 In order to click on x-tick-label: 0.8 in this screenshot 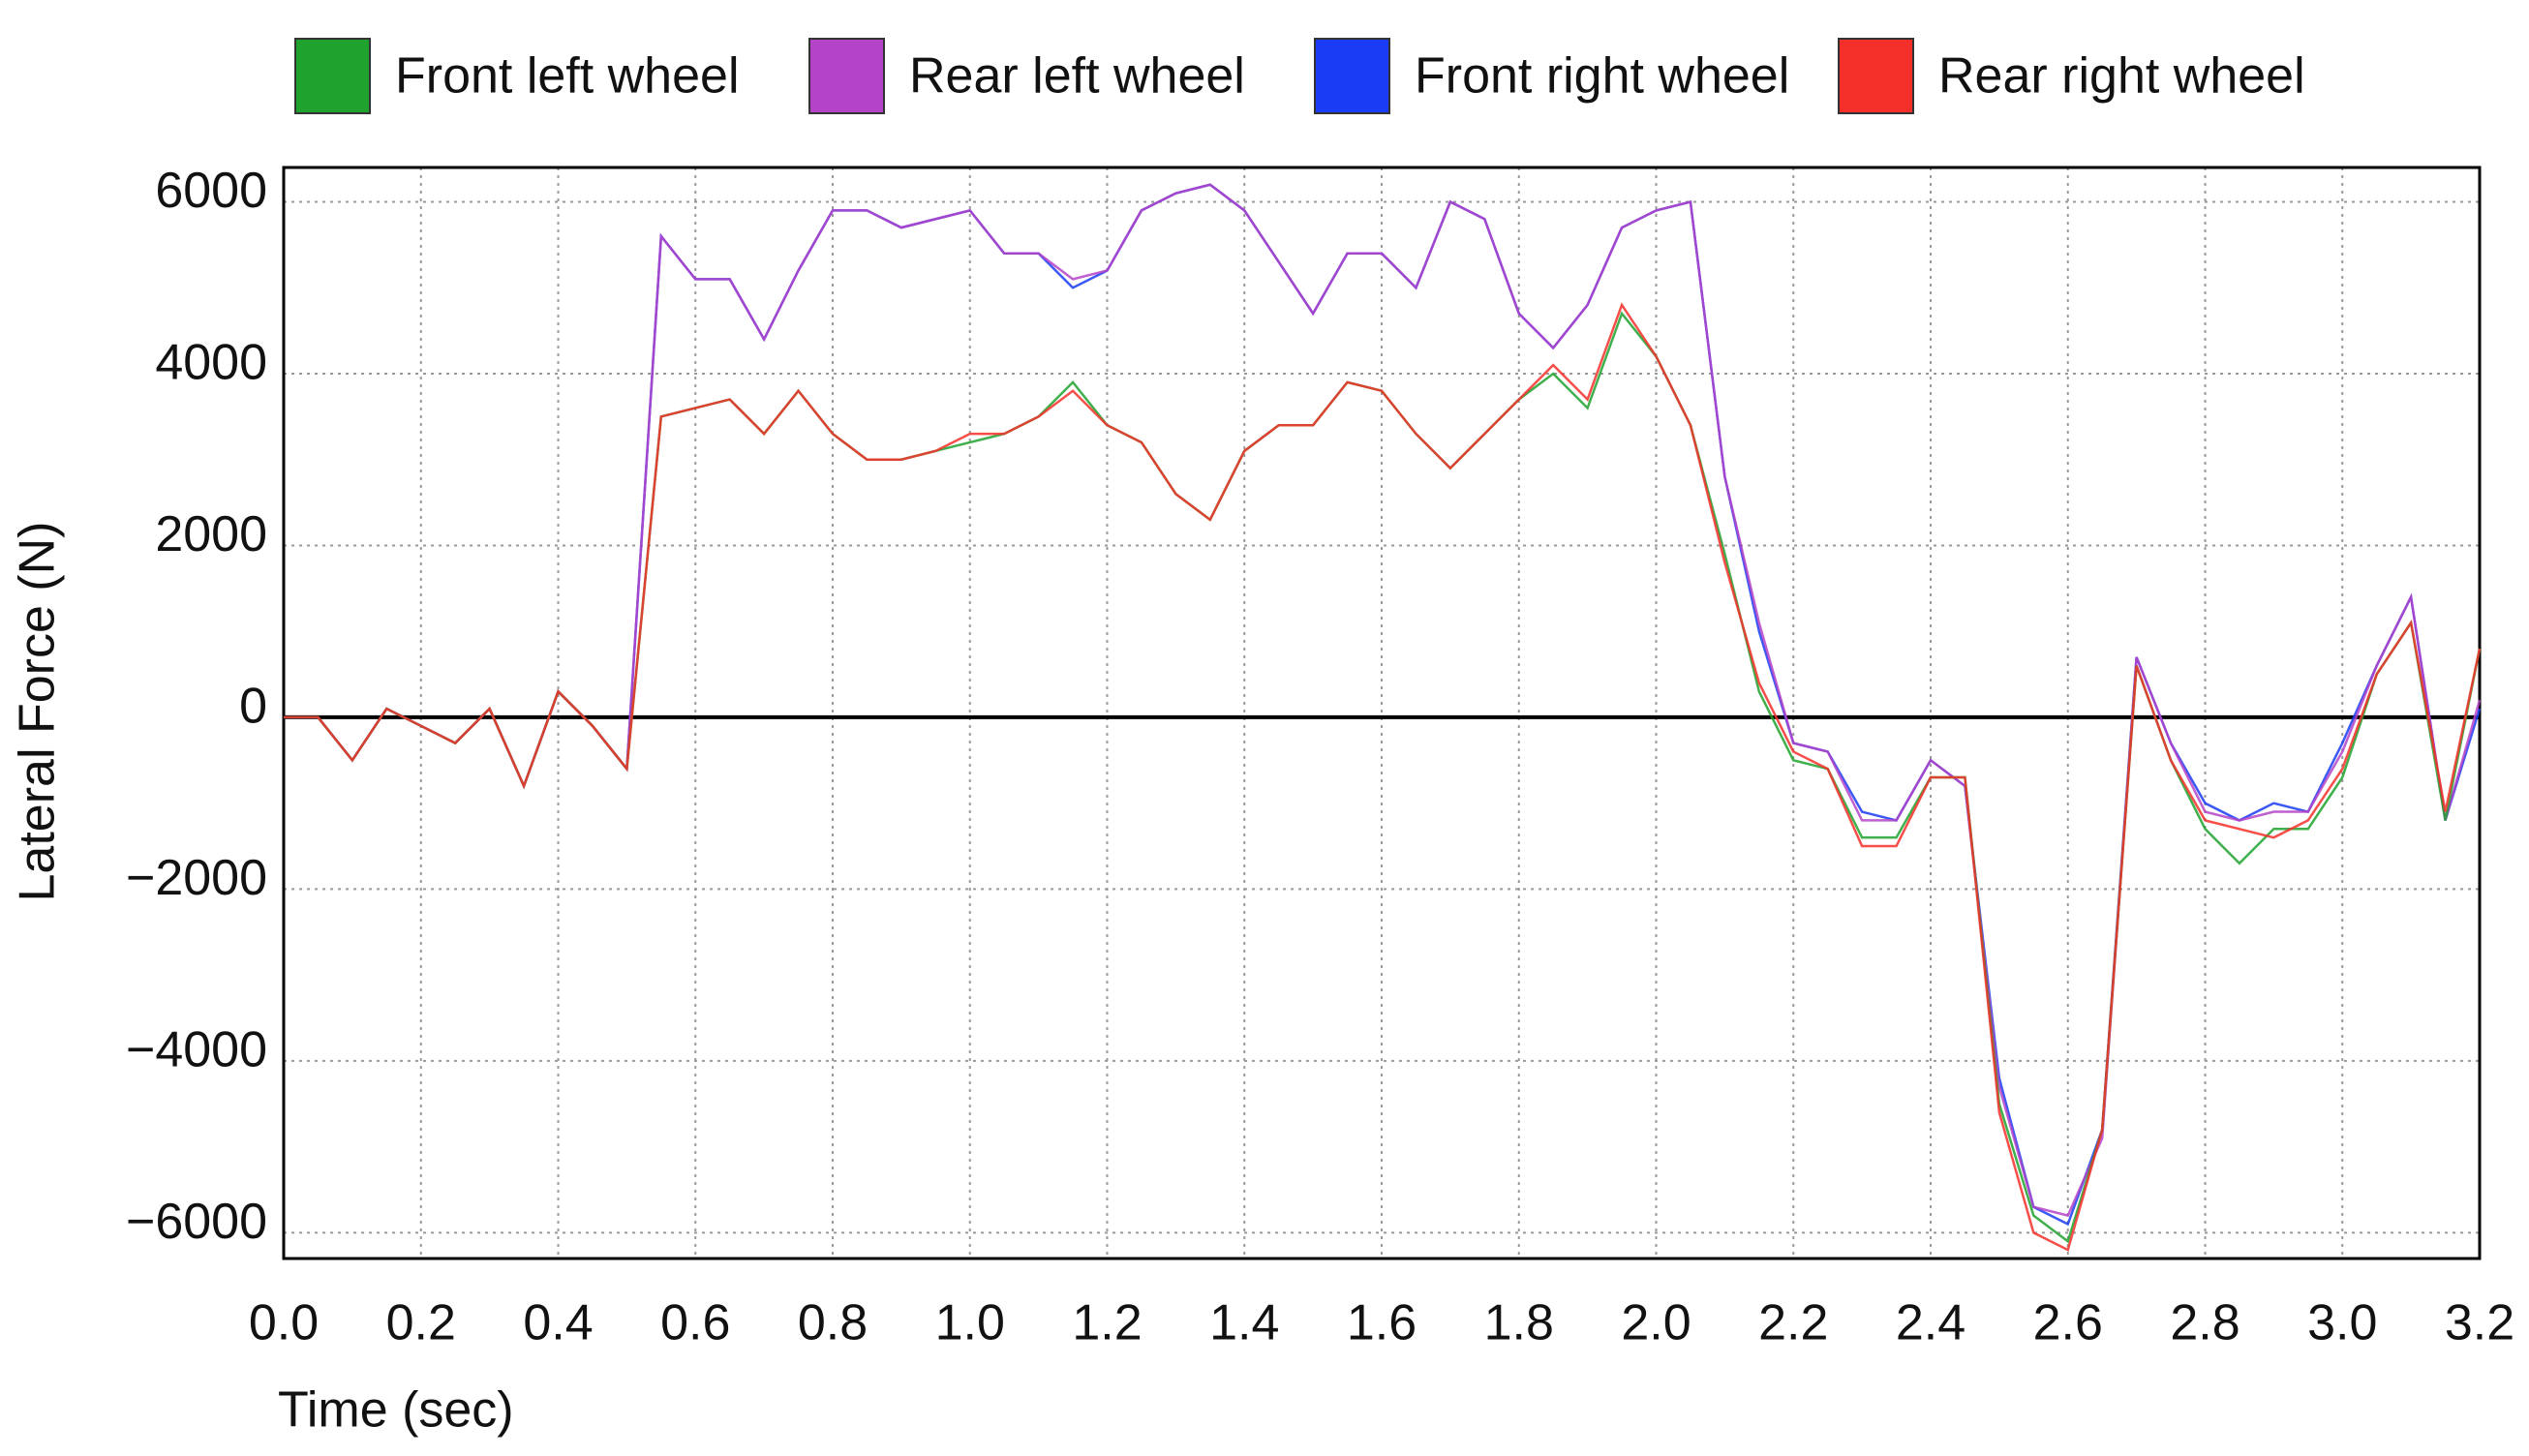, I will do `click(833, 1323)`.